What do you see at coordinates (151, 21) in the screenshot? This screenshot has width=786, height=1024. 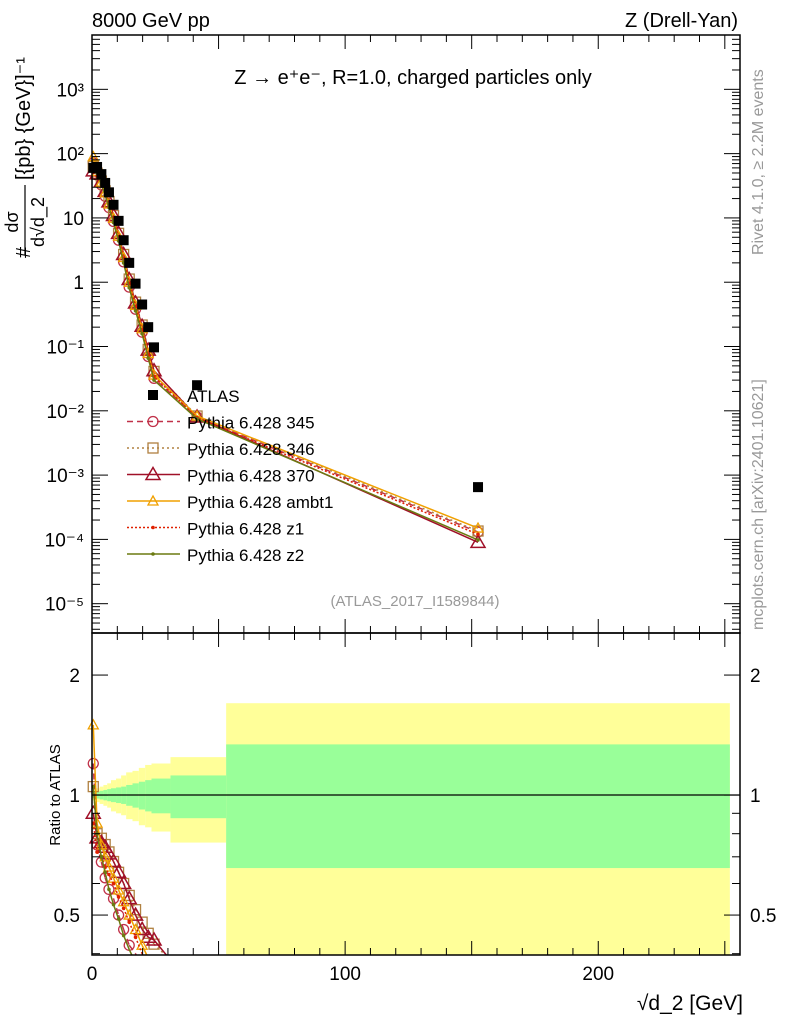 I see `header-left: 8000 GeV pp` at bounding box center [151, 21].